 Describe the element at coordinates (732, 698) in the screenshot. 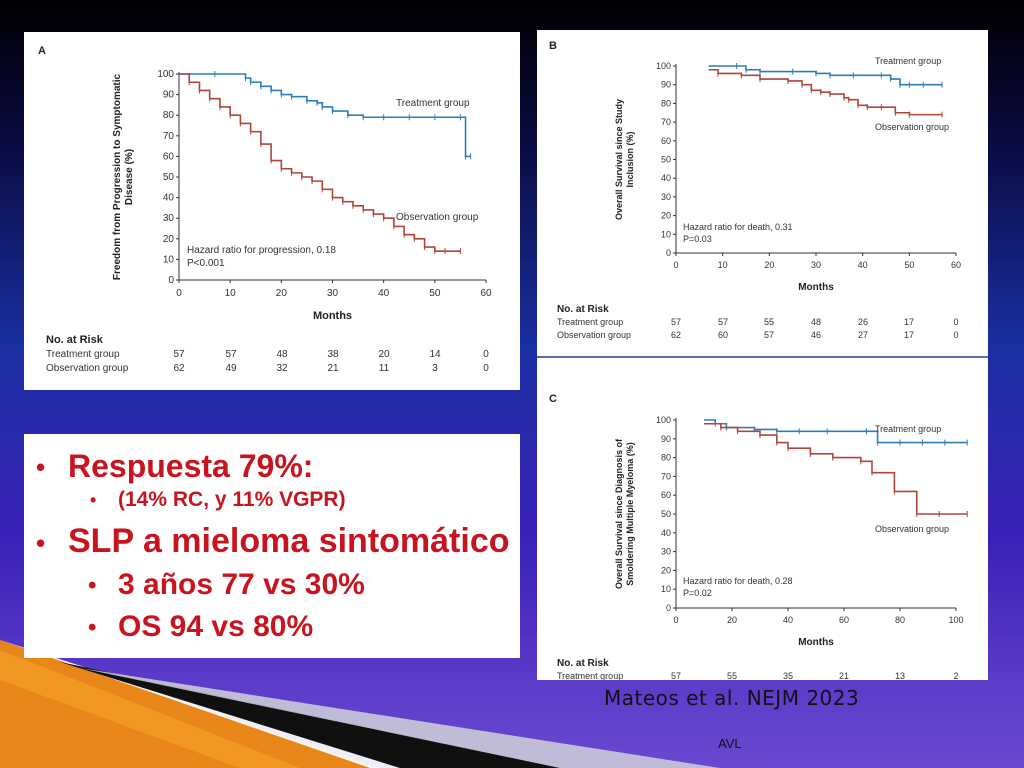

I see `citation: Mateos et al. NEJM 2023` at that location.